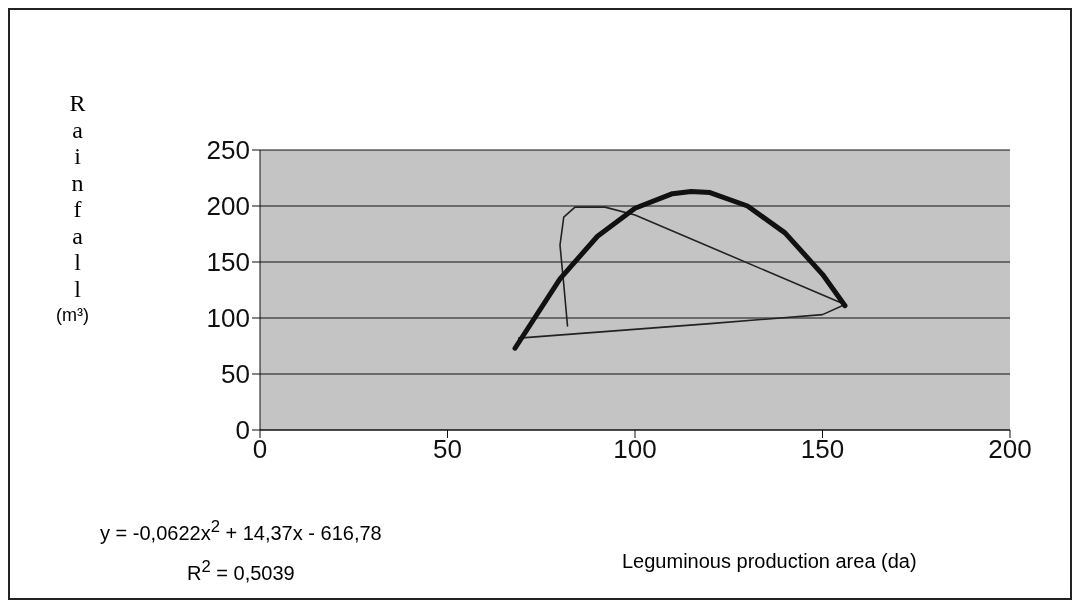 The height and width of the screenshot is (606, 1080). I want to click on x-tick-label: 50, so click(447, 449).